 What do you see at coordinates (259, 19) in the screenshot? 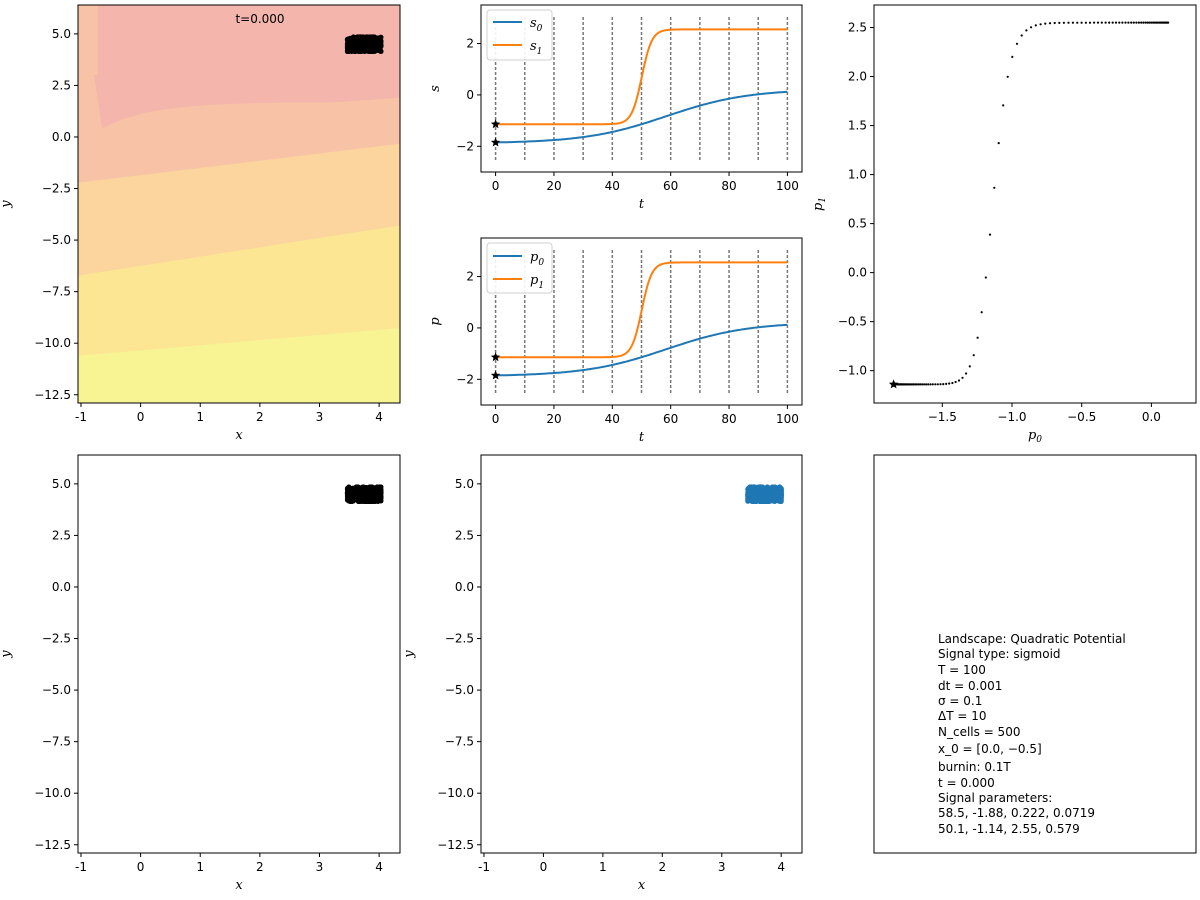
I see `time-label: t=0.000` at bounding box center [259, 19].